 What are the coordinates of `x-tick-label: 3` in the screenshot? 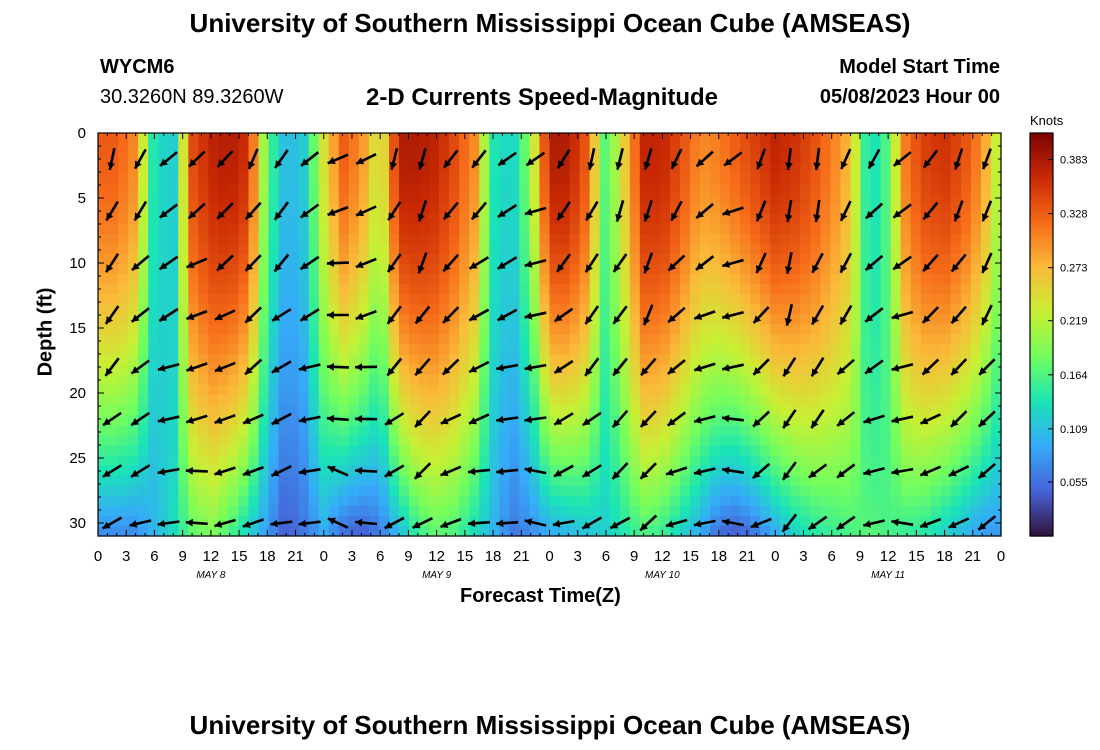 It's located at (352, 556).